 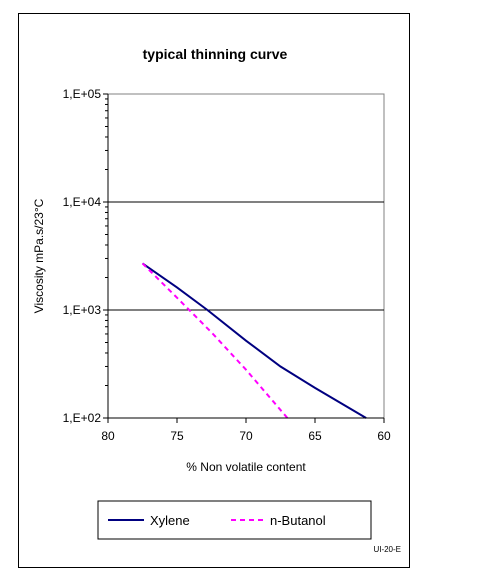 I want to click on x-tick-label: 70, so click(x=246, y=436).